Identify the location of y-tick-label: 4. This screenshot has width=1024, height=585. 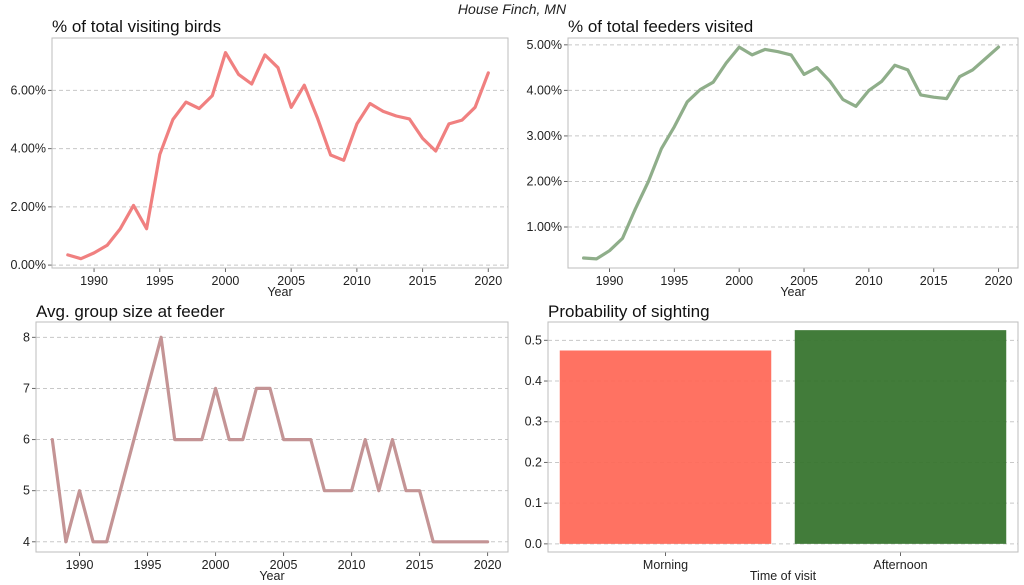
(26, 542).